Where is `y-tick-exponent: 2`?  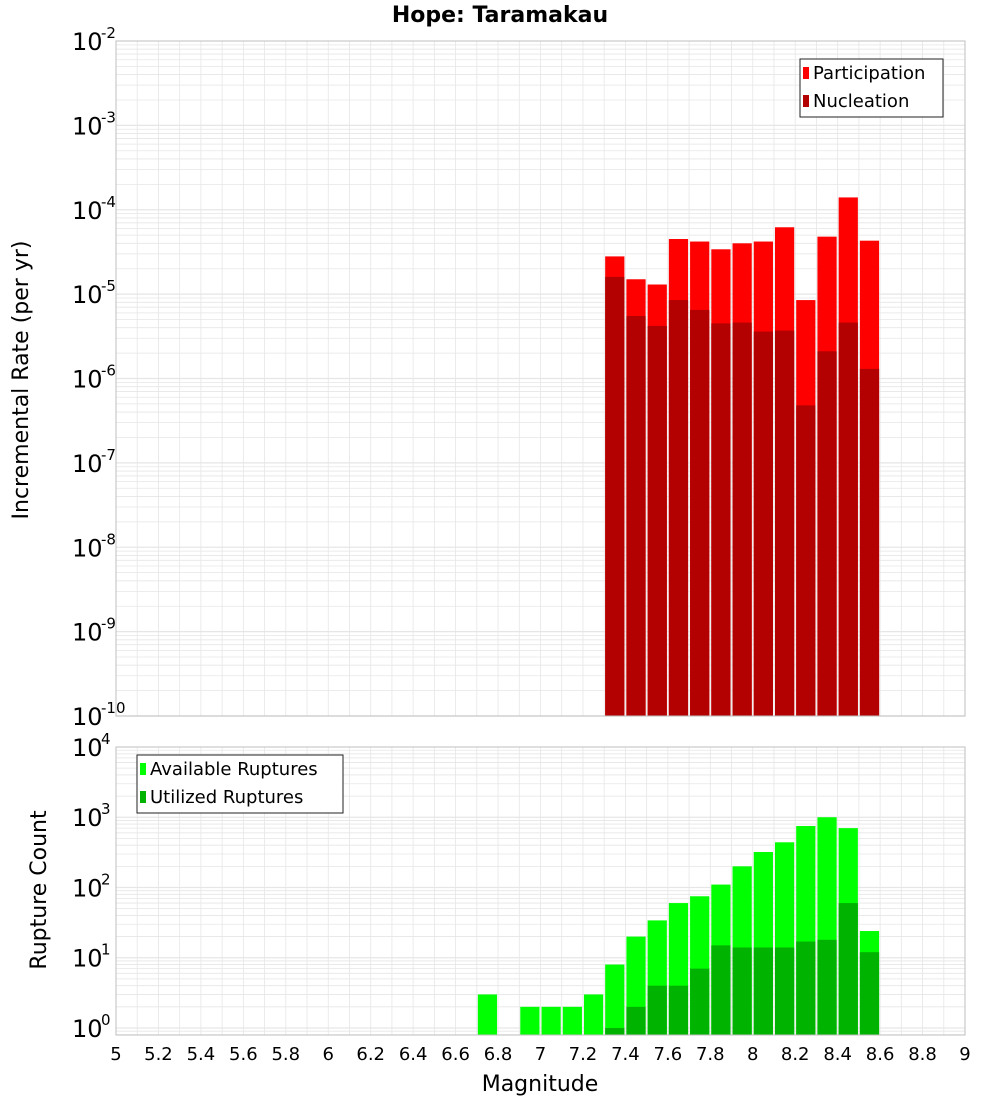
y-tick-exponent: 2 is located at coordinates (106, 879).